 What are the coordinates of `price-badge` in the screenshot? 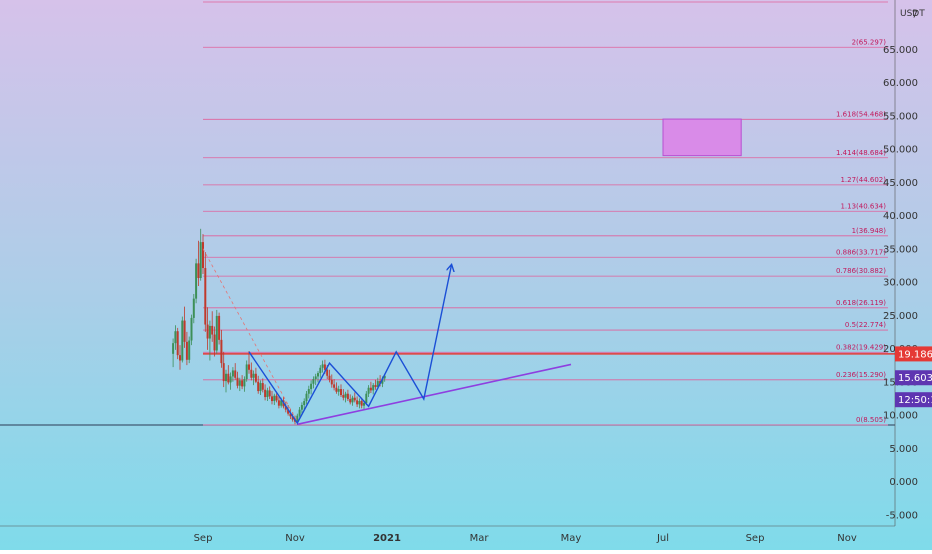 It's located at (913, 354).